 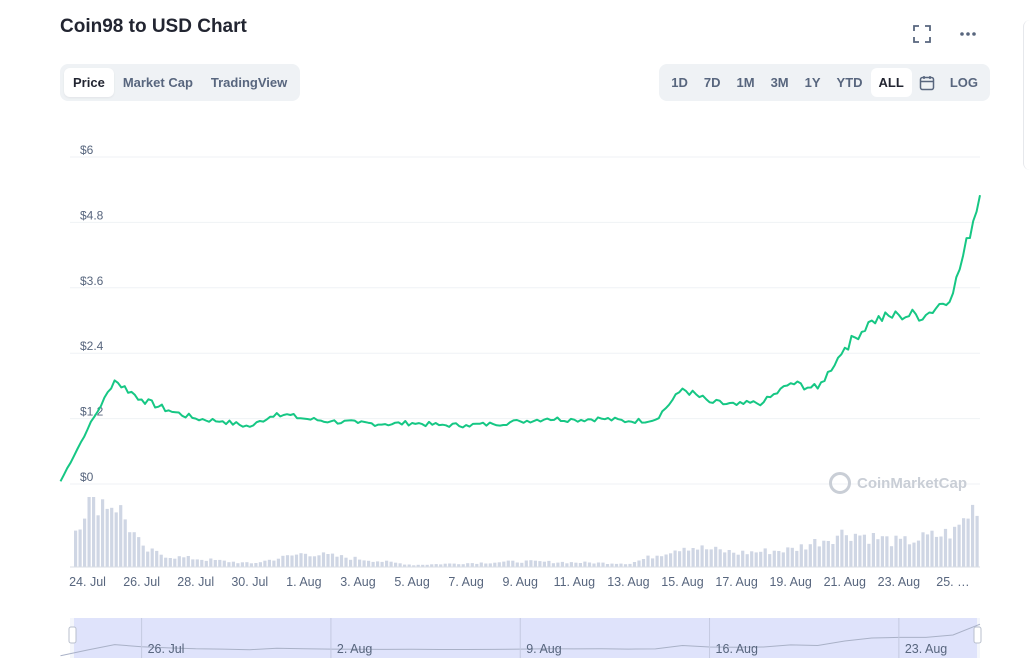 What do you see at coordinates (968, 34) in the screenshot?
I see `more-icon` at bounding box center [968, 34].